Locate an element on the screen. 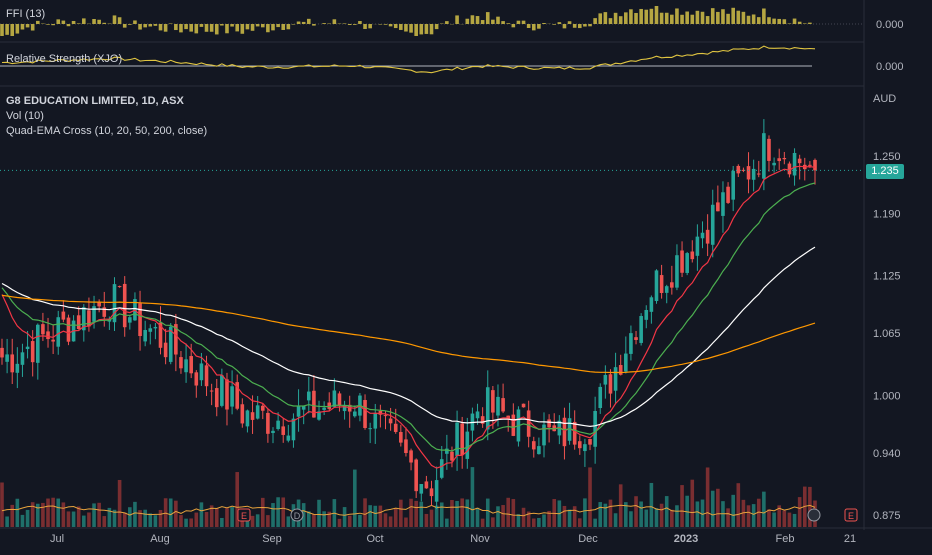 The image size is (932, 555). time-tick-label: Oct is located at coordinates (374, 539).